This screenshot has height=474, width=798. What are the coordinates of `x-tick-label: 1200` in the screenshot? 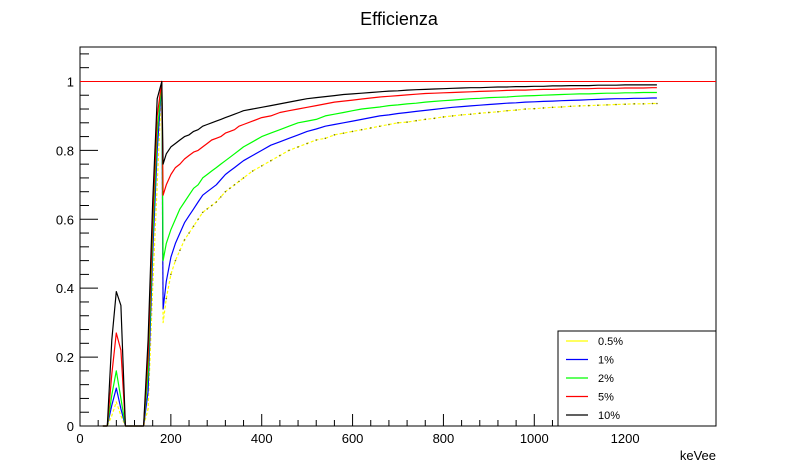 It's located at (625, 438).